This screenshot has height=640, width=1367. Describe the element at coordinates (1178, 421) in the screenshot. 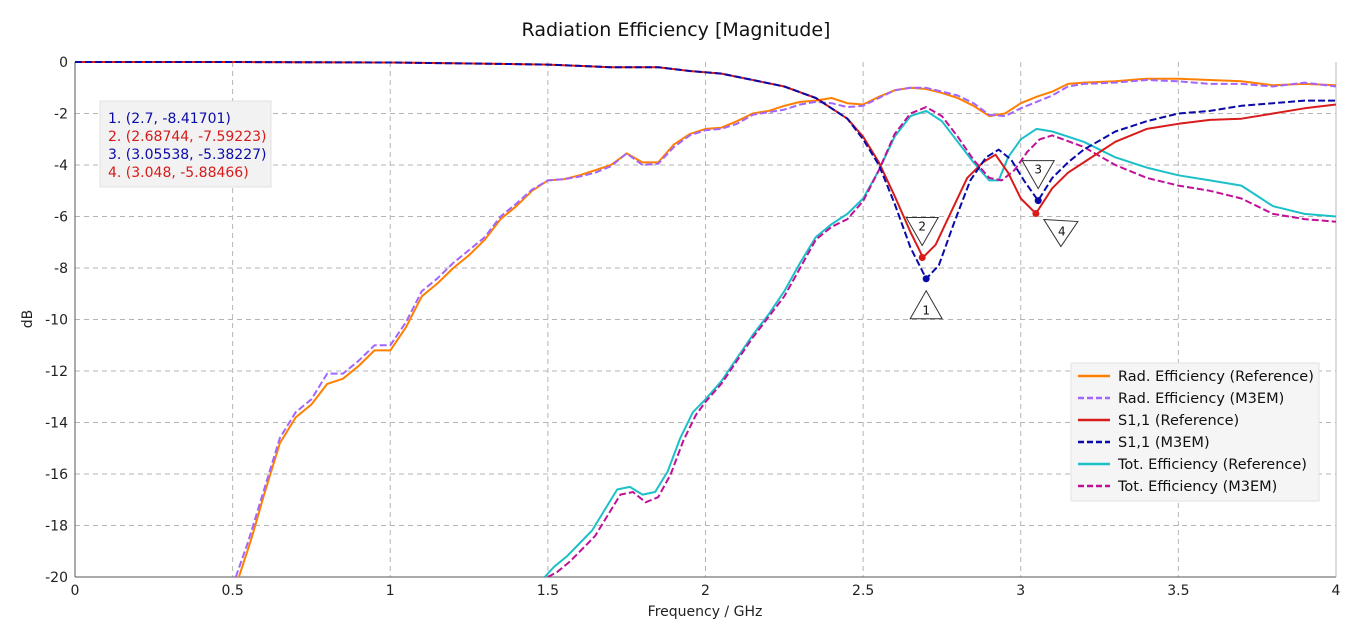

I see `legend-entry-2: S1,1 (Reference)` at that location.